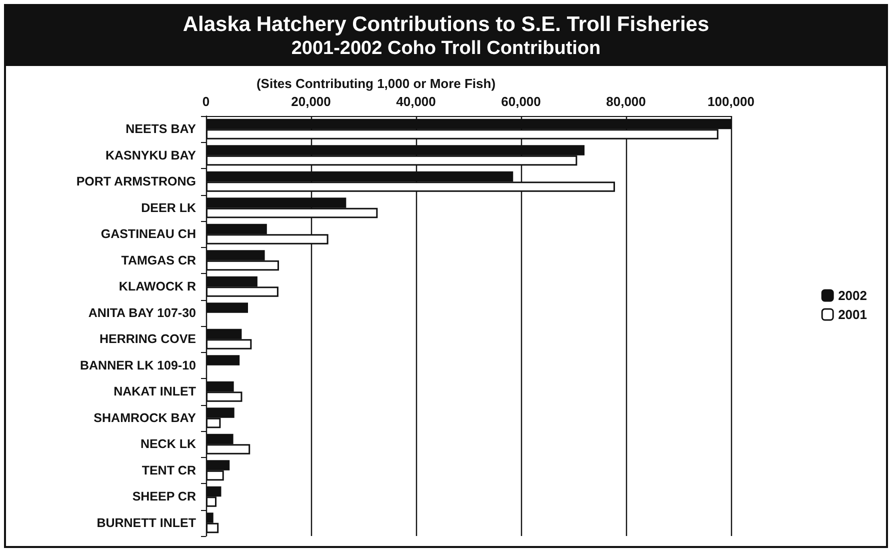 The height and width of the screenshot is (552, 896). I want to click on y-tick-label: KASNYKU BAY, so click(151, 155).